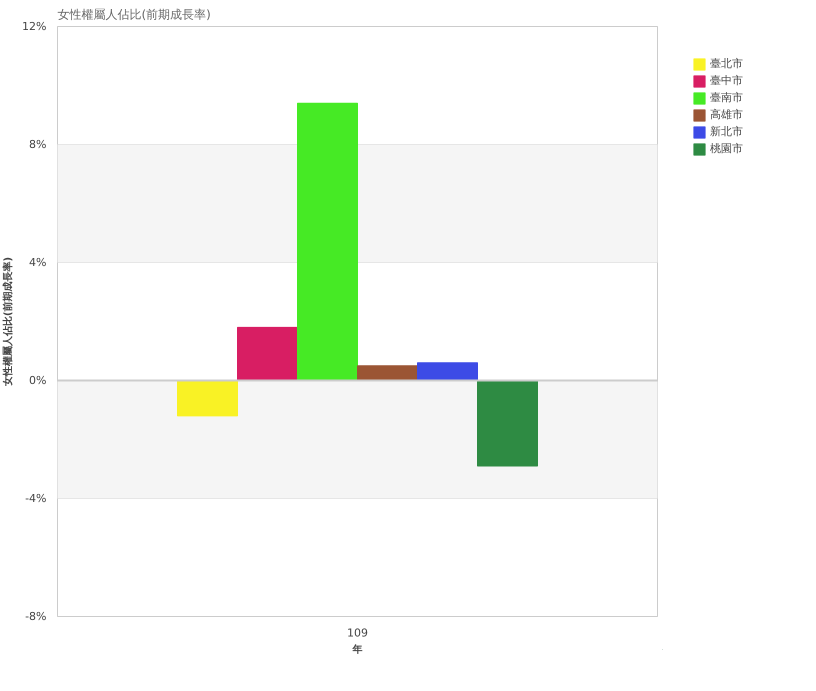 The width and height of the screenshot is (816, 691). What do you see at coordinates (726, 80) in the screenshot?
I see `legend-label: 臺中市` at bounding box center [726, 80].